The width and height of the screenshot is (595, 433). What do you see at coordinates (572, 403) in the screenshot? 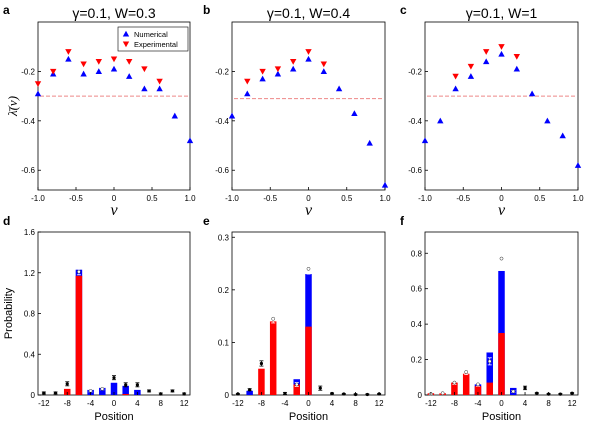
I see `panel-f-xtick-label: 12` at bounding box center [572, 403].